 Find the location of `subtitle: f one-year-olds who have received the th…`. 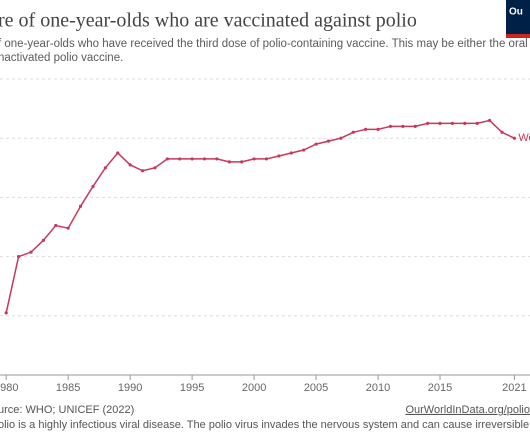

subtitle: f one-year-olds who have received the th… is located at coordinates (264, 44).